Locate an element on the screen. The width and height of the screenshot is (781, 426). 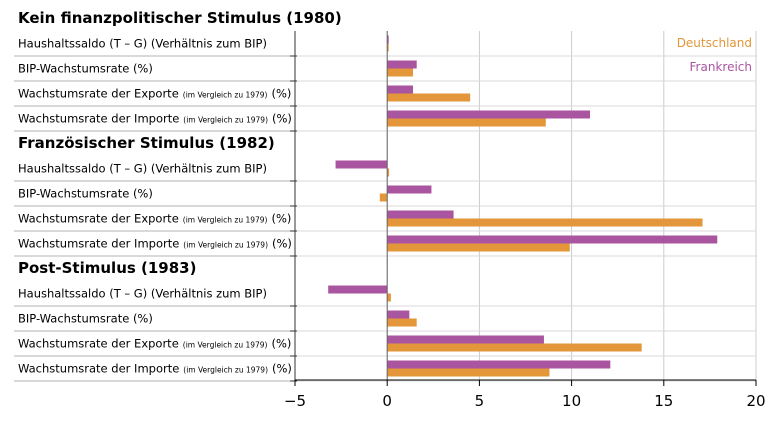
legend-entry: Deutschland is located at coordinates (714, 43).